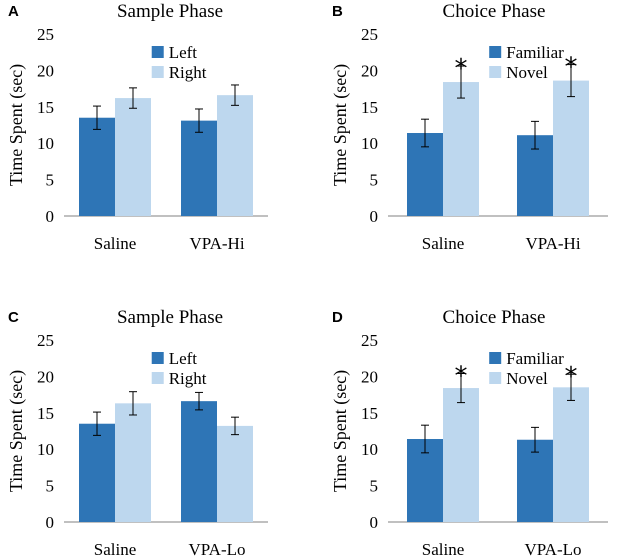  What do you see at coordinates (13, 317) in the screenshot?
I see `panel-letter: C` at bounding box center [13, 317].